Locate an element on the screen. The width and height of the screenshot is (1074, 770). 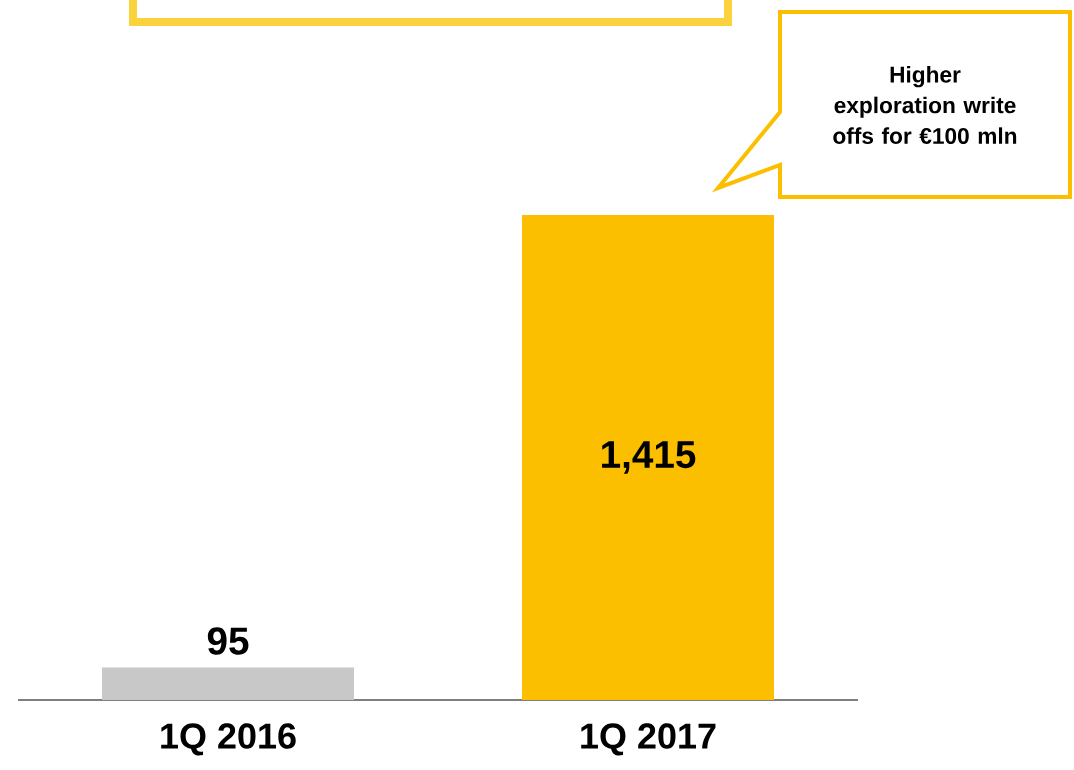
text: Higher exploration write offs for €100 mln is located at coordinates (925, 105).